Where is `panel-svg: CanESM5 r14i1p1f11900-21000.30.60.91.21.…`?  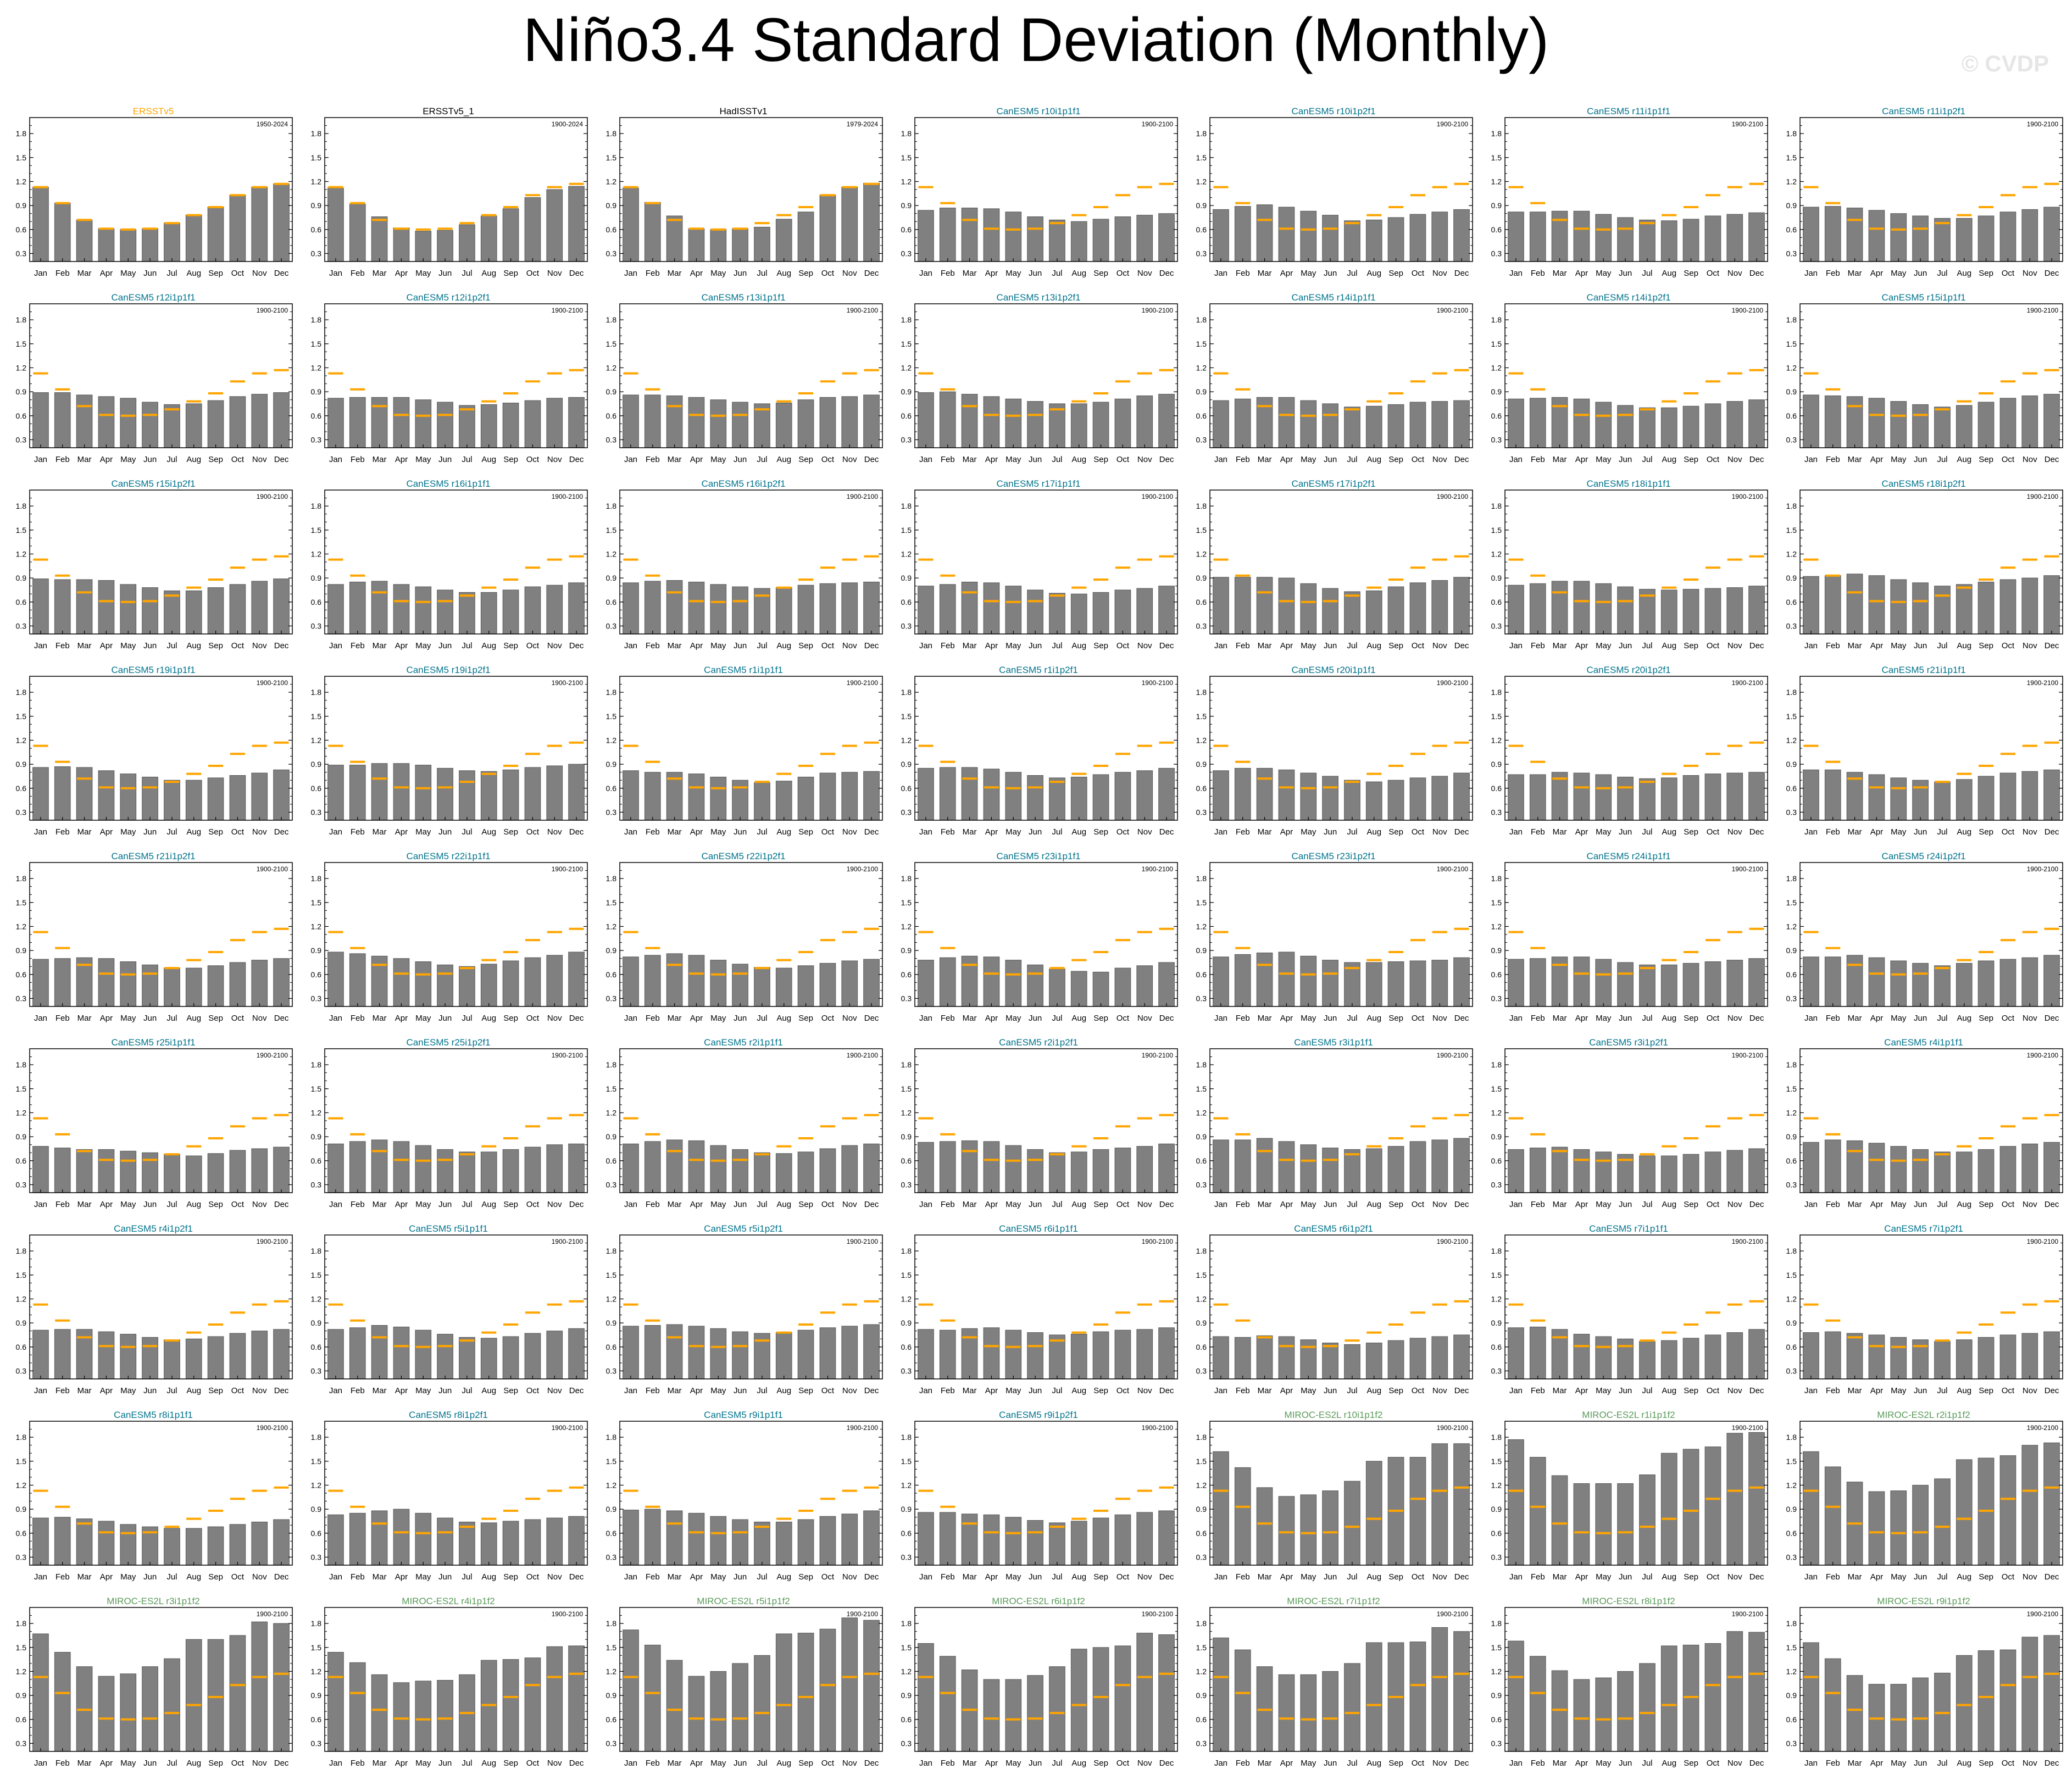
panel-svg: CanESM5 r14i1p1f11900-21000.30.60.91.21.… is located at coordinates (1334, 378).